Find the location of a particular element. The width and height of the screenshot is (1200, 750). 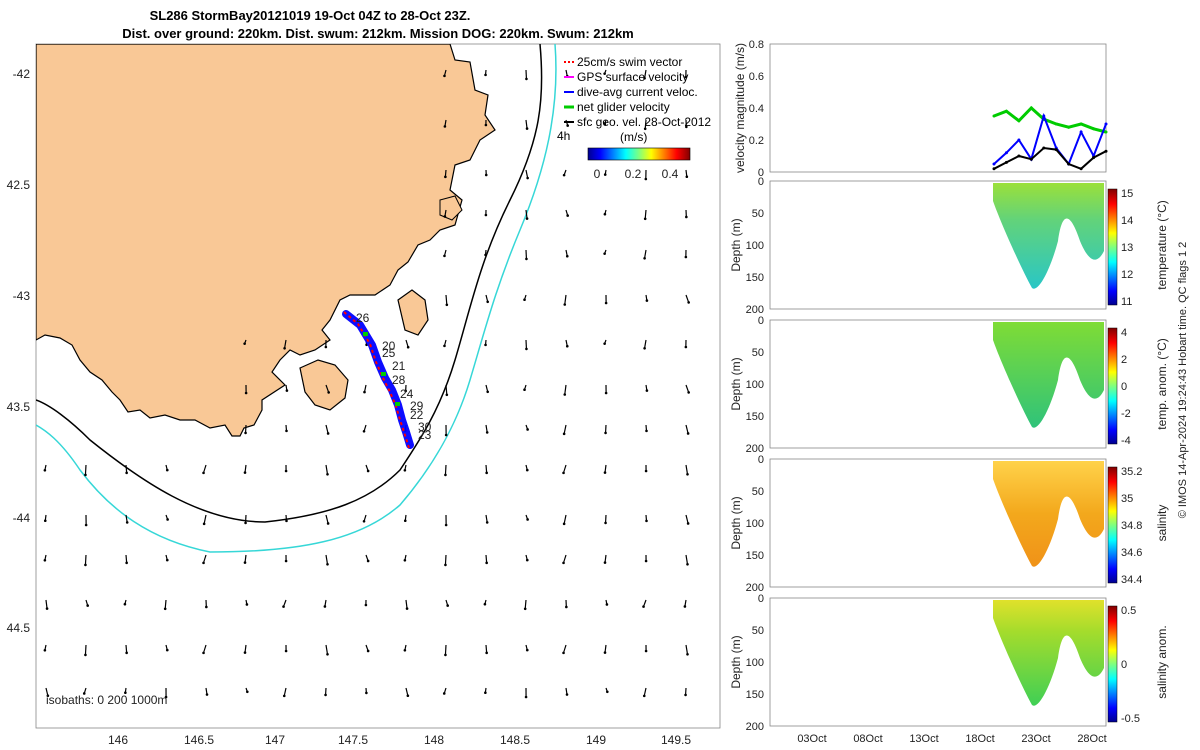

land-island is located at coordinates (413, 312).